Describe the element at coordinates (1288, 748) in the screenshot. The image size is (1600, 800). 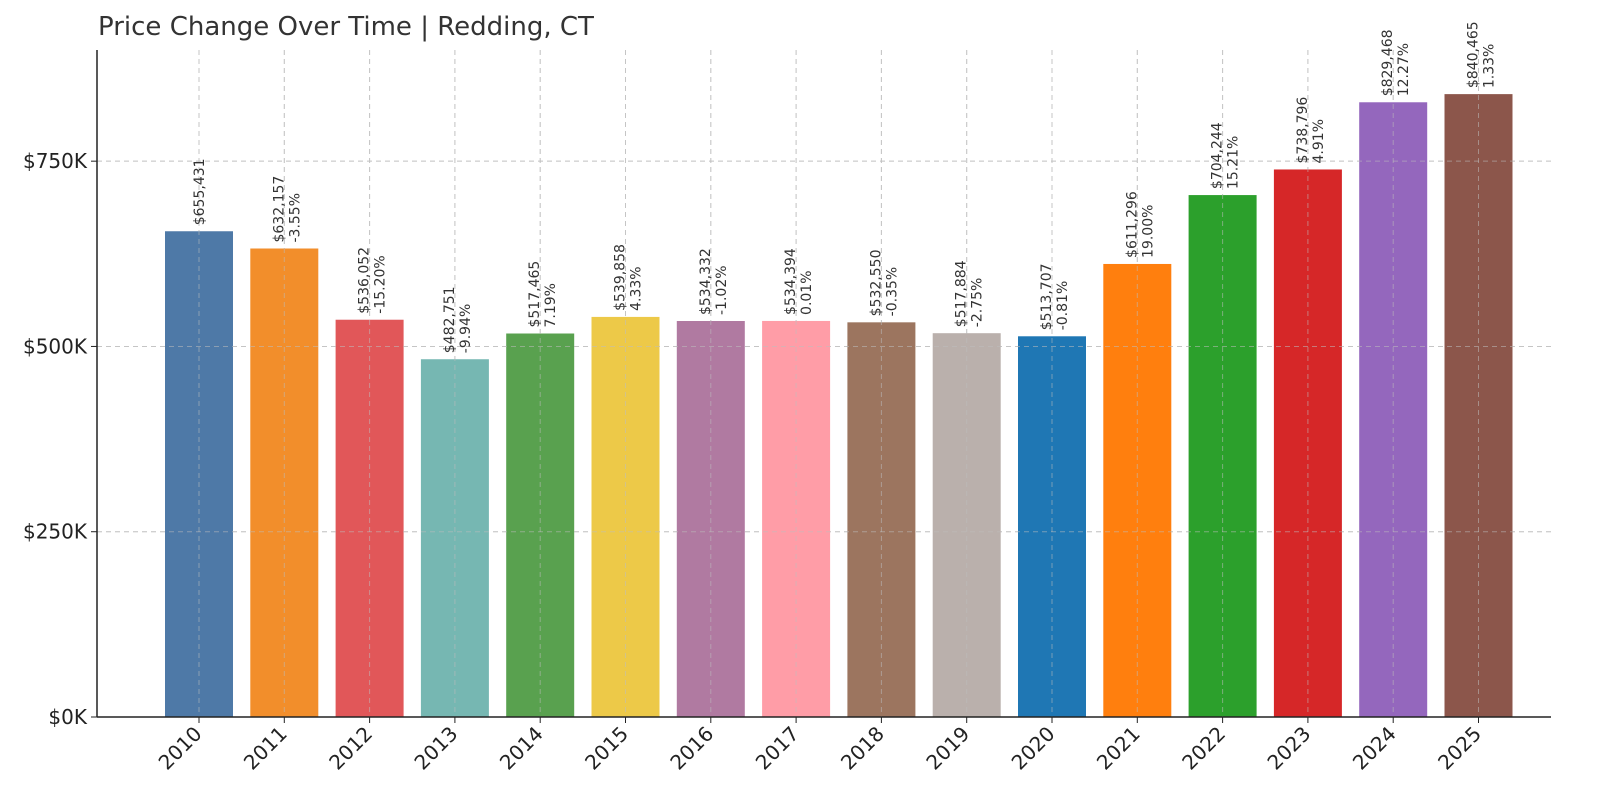
I see `x-tick-label: 2023` at that location.